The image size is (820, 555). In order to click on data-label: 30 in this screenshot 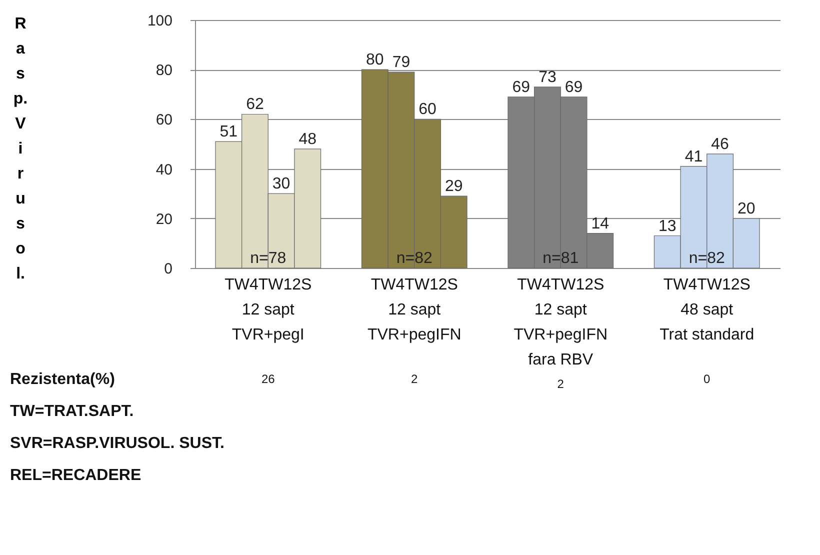, I will do `click(281, 184)`.